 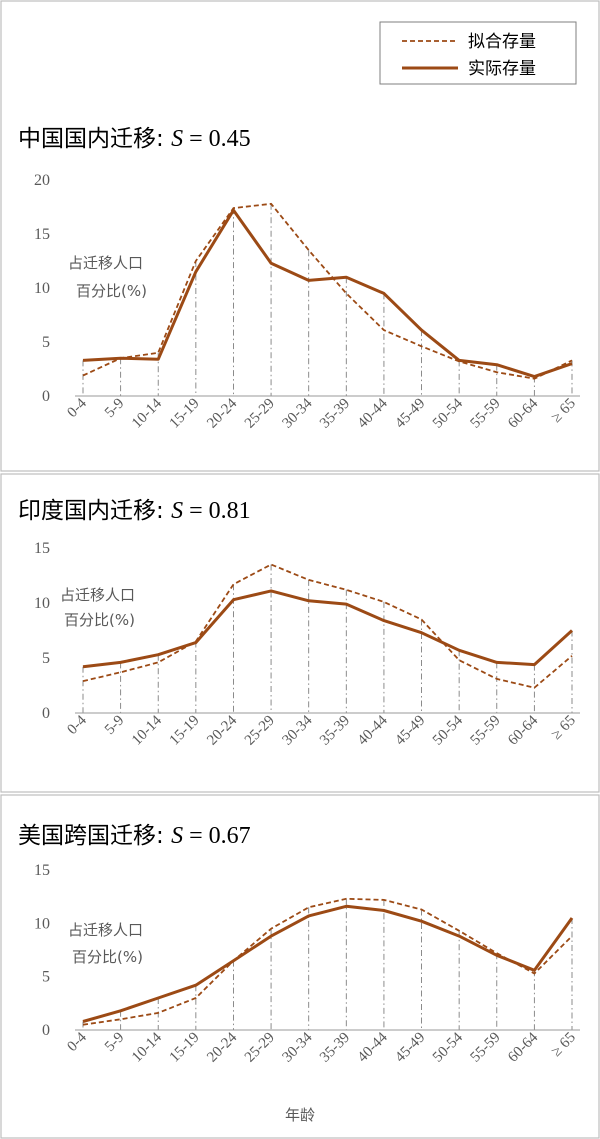 I want to click on legend: 拟合存量 实际存量, so click(x=478, y=53).